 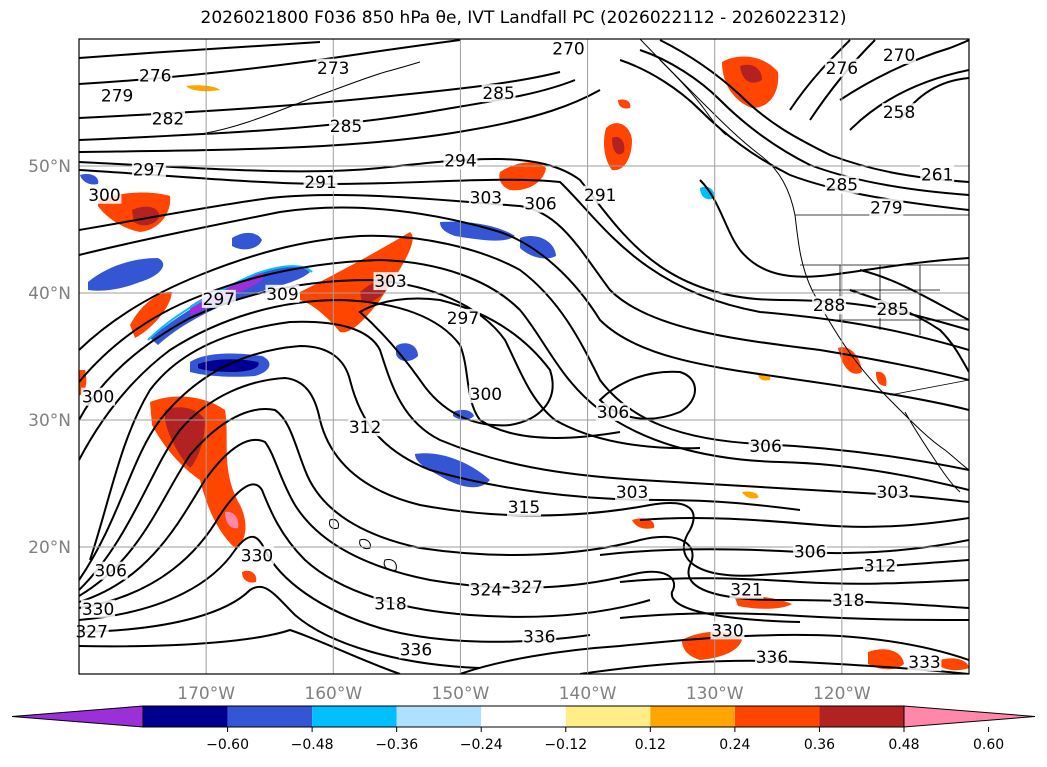 What do you see at coordinates (49, 548) in the screenshot?
I see `lat-label: 20°N` at bounding box center [49, 548].